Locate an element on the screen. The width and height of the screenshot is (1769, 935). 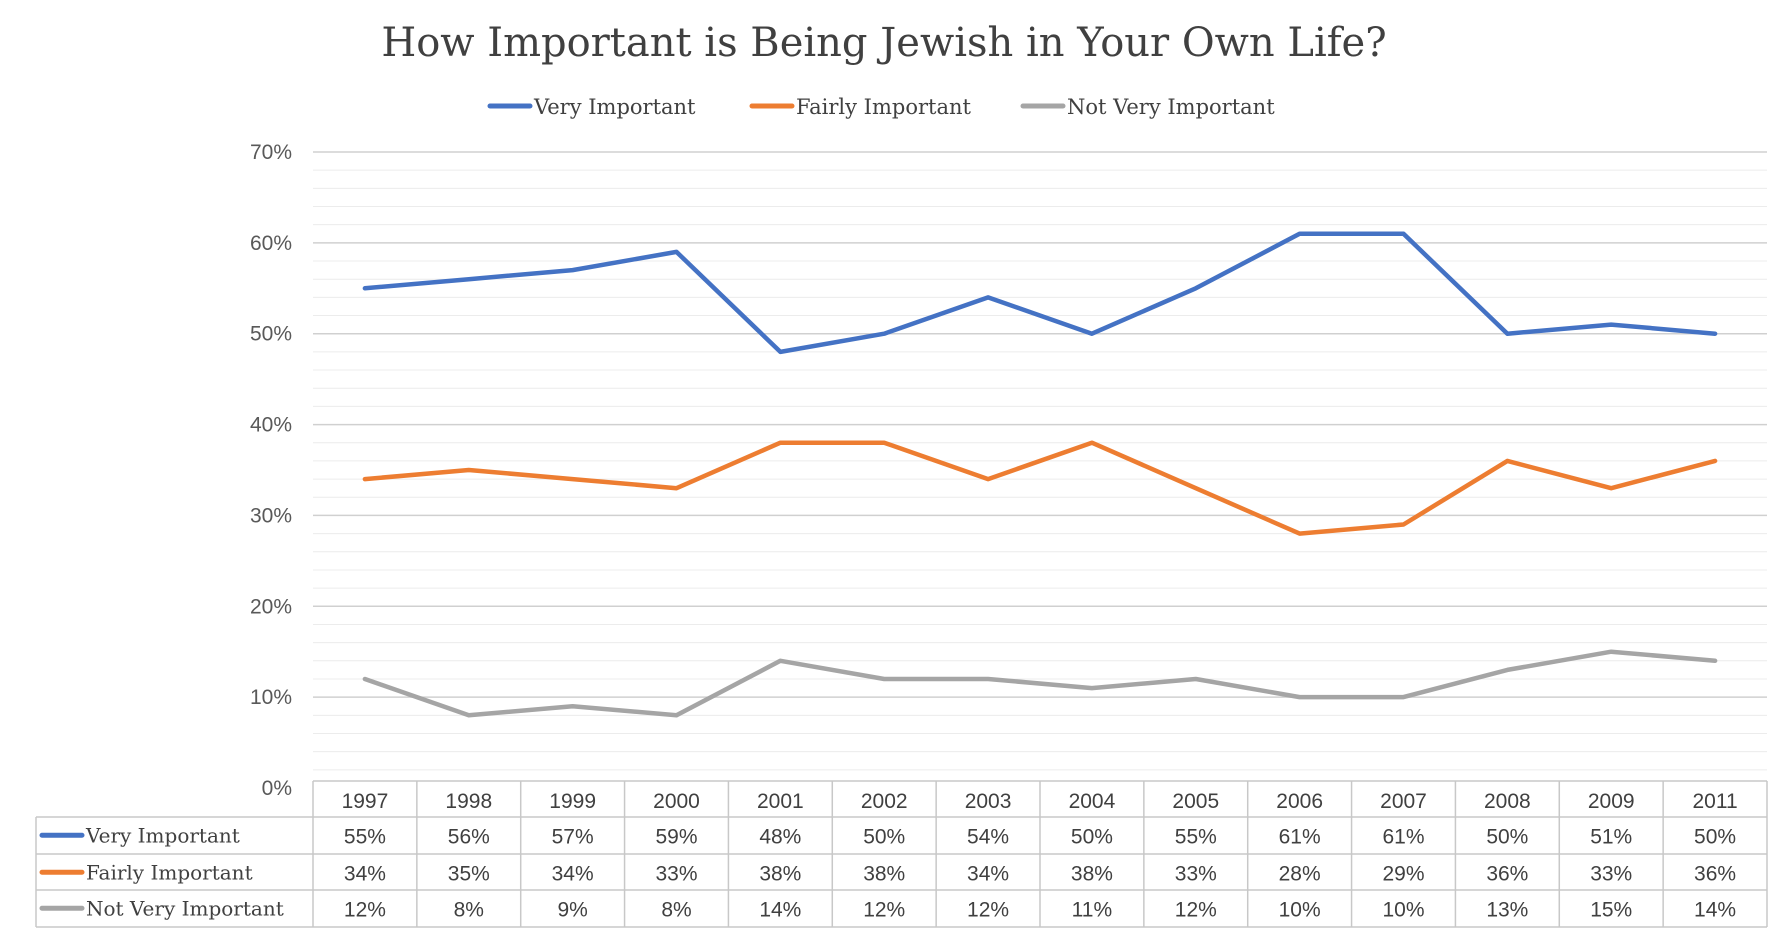
y-axis: 0% 10% 20% 30% 40% 50% 60% 70% is located at coordinates (271, 470).